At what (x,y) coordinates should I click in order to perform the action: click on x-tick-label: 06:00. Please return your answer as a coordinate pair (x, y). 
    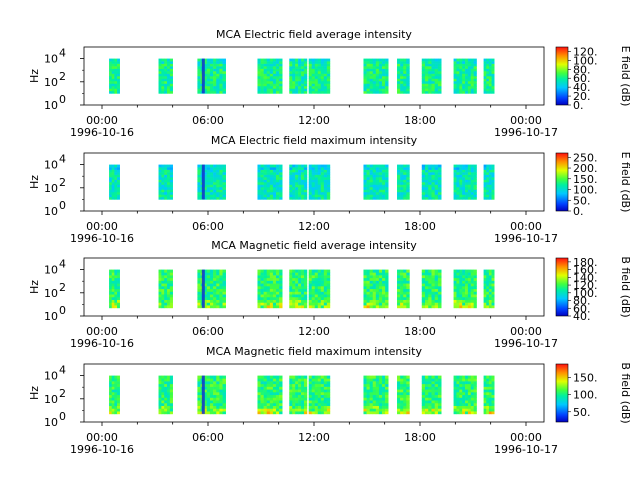
    Looking at the image, I should click on (208, 120).